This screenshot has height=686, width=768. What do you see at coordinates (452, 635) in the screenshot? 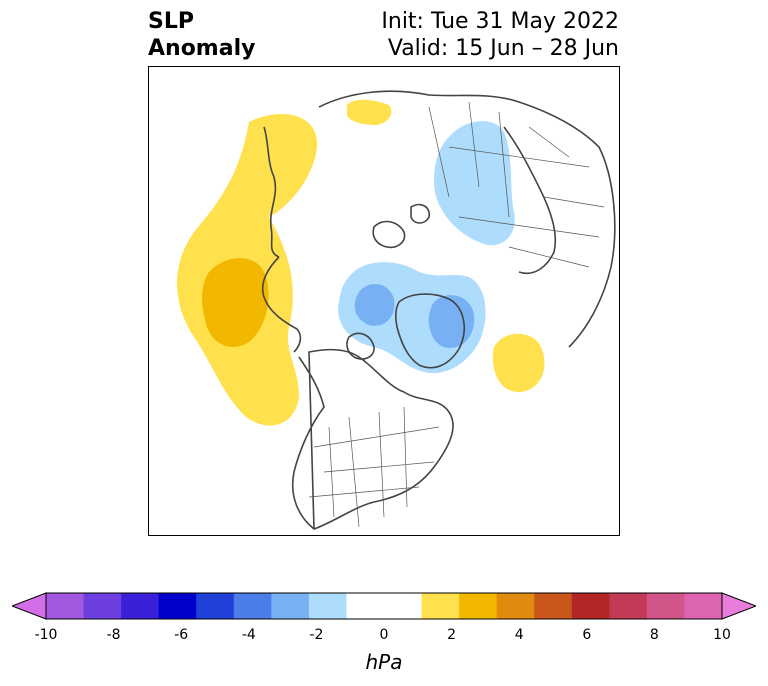
I see `colorbar-tick-label: 2` at bounding box center [452, 635].